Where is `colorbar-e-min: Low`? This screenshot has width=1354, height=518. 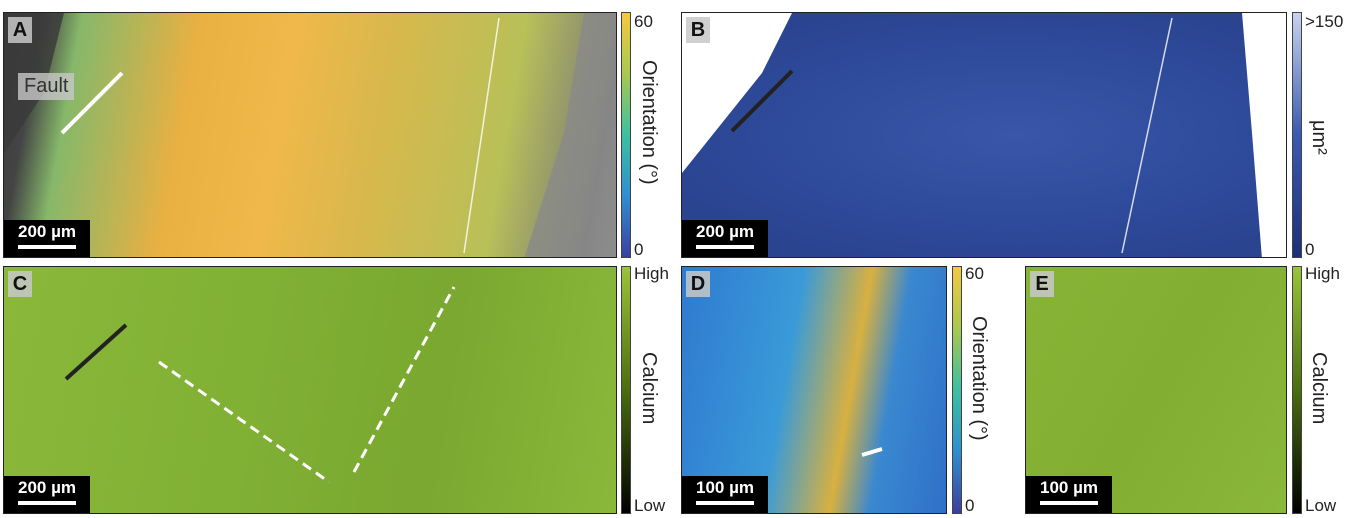
colorbar-e-min: Low is located at coordinates (1321, 505).